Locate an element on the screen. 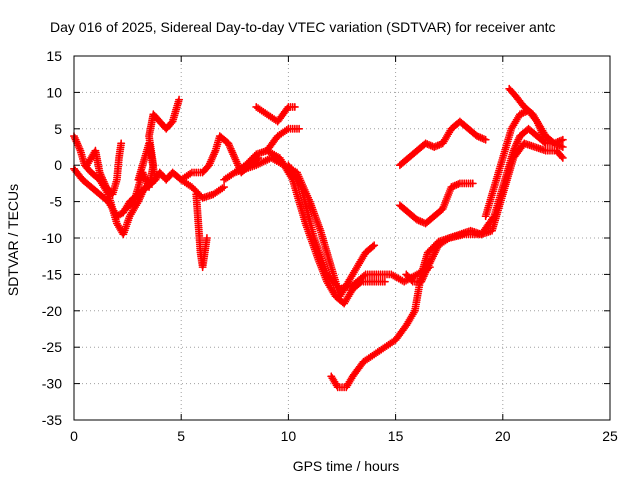 The width and height of the screenshot is (640, 480). y-tick-label: -30 is located at coordinates (52, 384).